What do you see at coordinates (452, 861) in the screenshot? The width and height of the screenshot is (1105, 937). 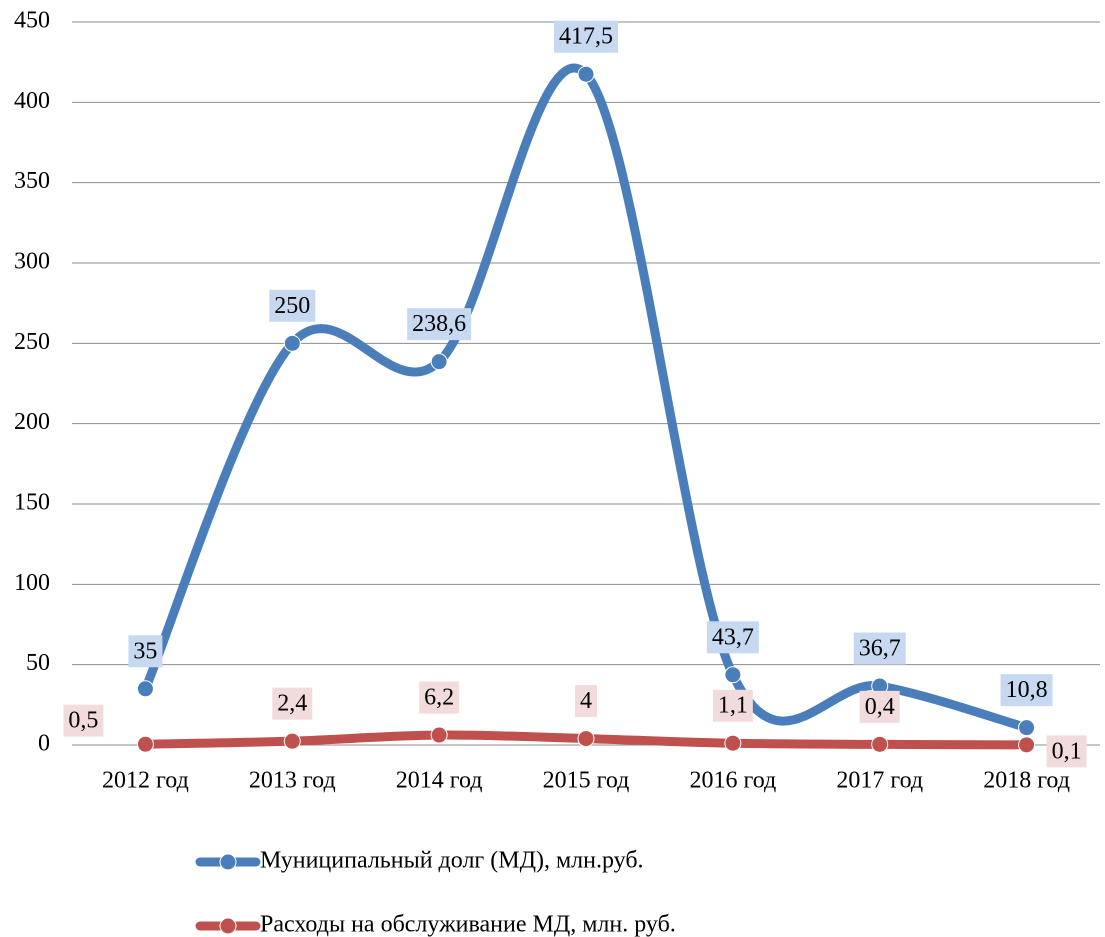 I see `legend-label: Муниципальный долг (МД), млн.руб.` at bounding box center [452, 861].